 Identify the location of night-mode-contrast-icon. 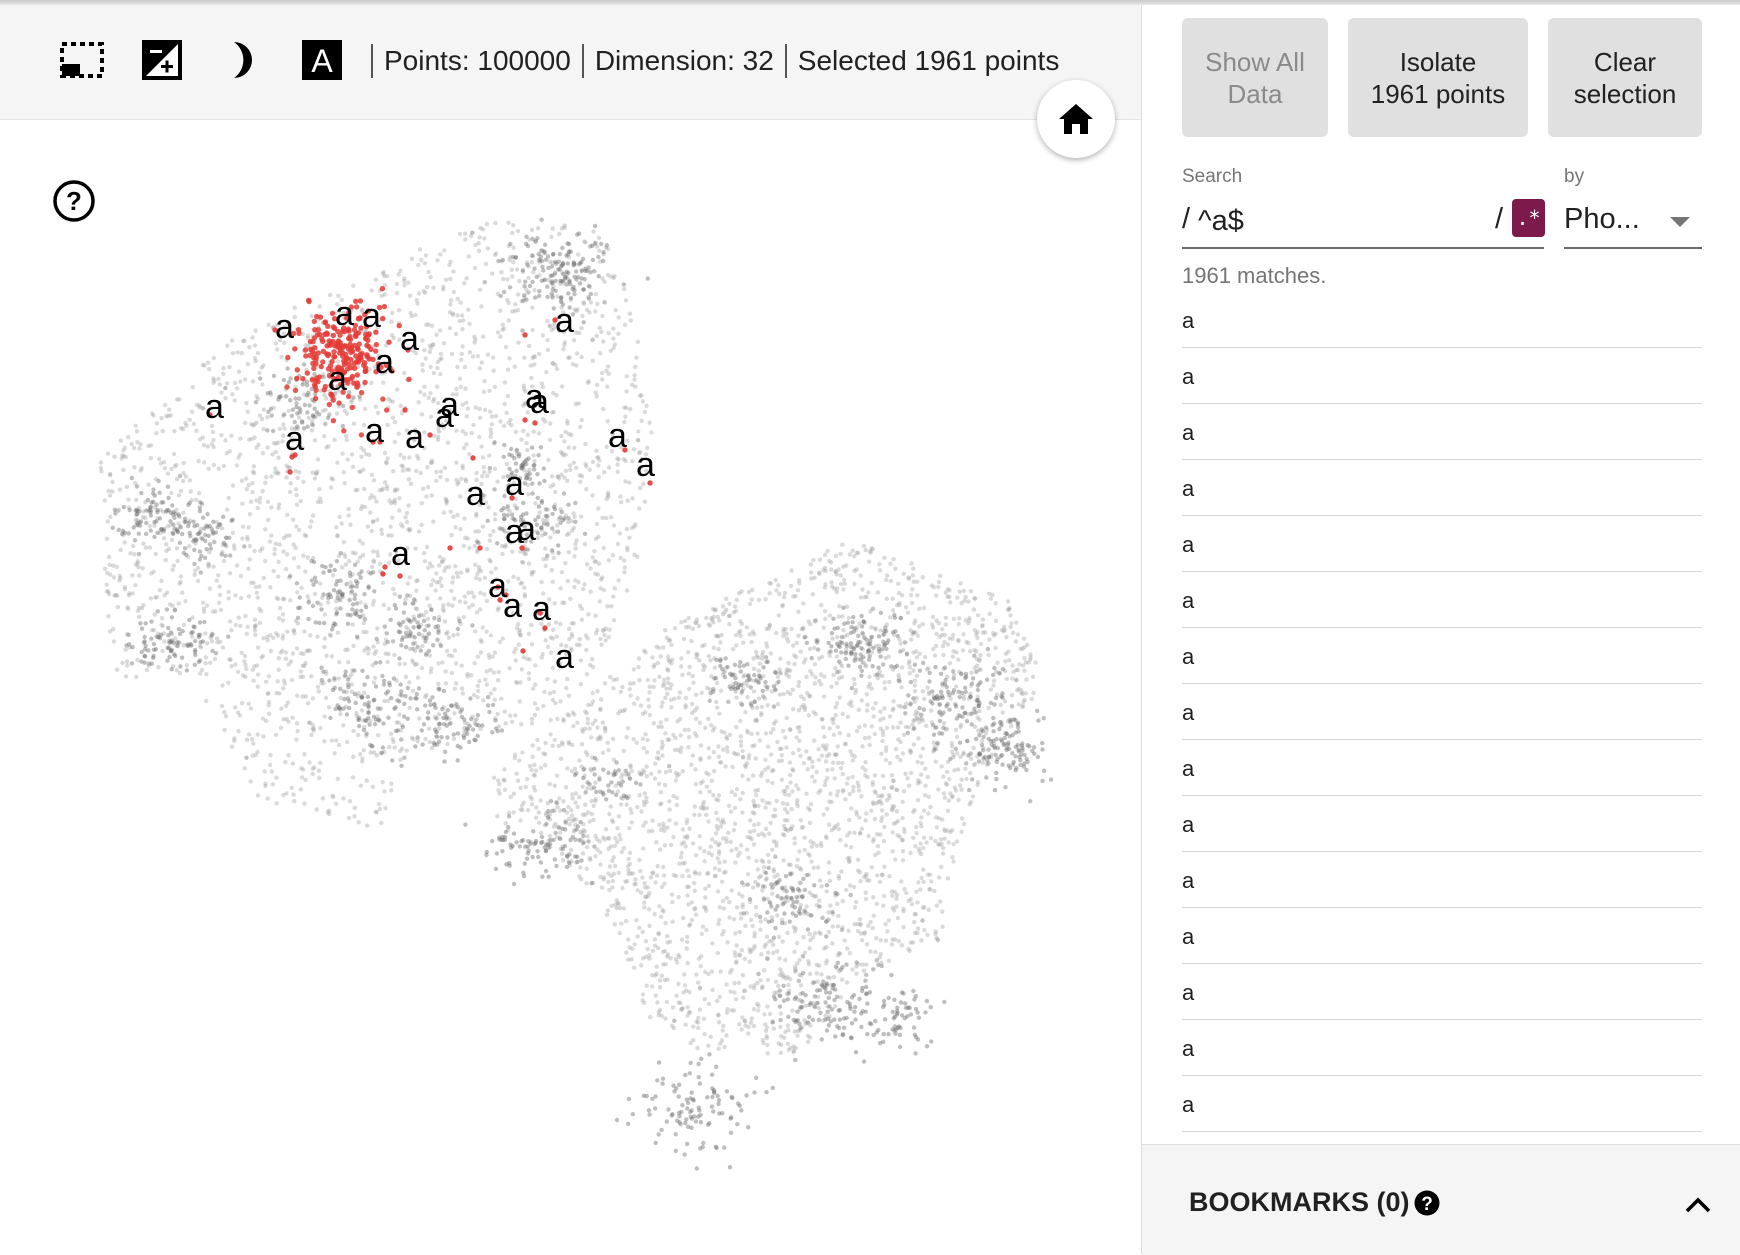
(162, 60).